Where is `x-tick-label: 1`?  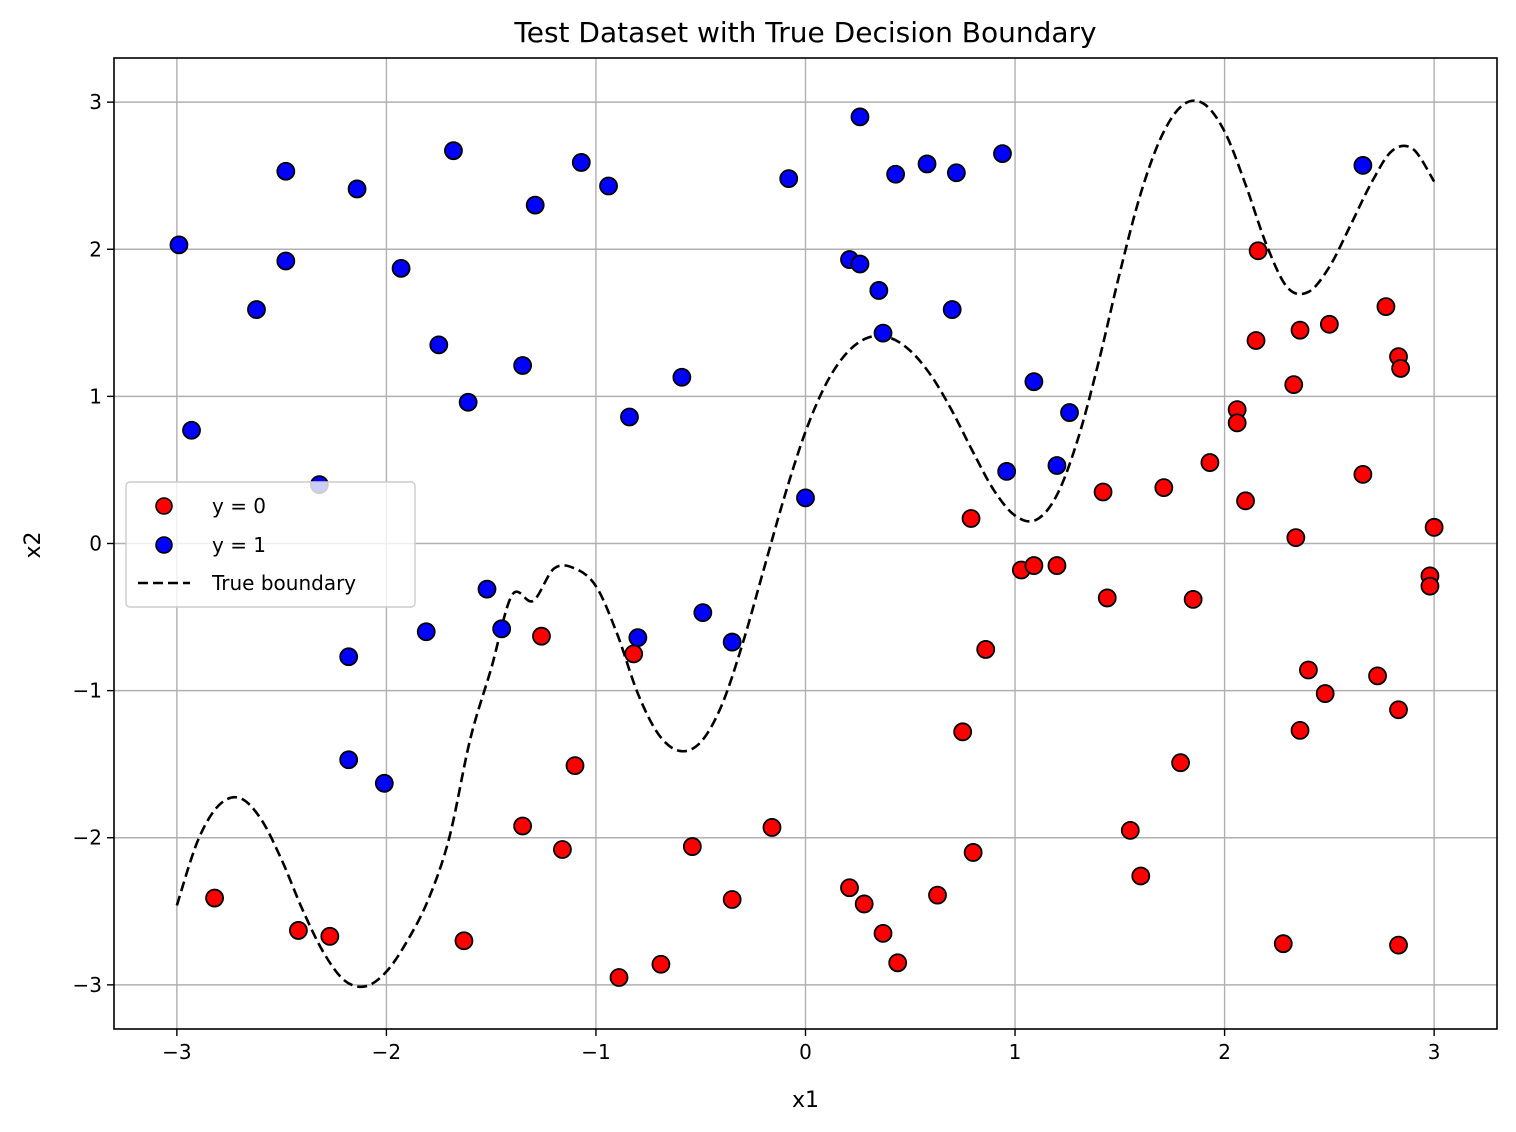 x-tick-label: 1 is located at coordinates (1015, 1052).